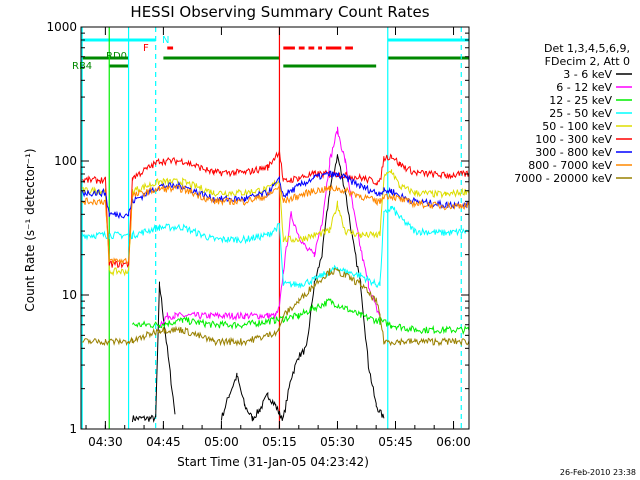 This screenshot has height=480, width=640. Describe the element at coordinates (165, 40) in the screenshot. I see `flag-annotation-0: N` at that location.